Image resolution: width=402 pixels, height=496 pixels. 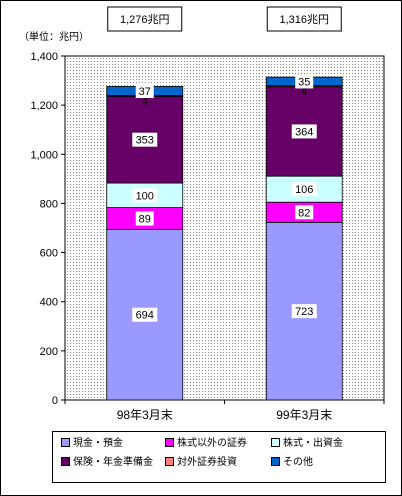 I want to click on category-label: 99年3月末, so click(x=304, y=415).